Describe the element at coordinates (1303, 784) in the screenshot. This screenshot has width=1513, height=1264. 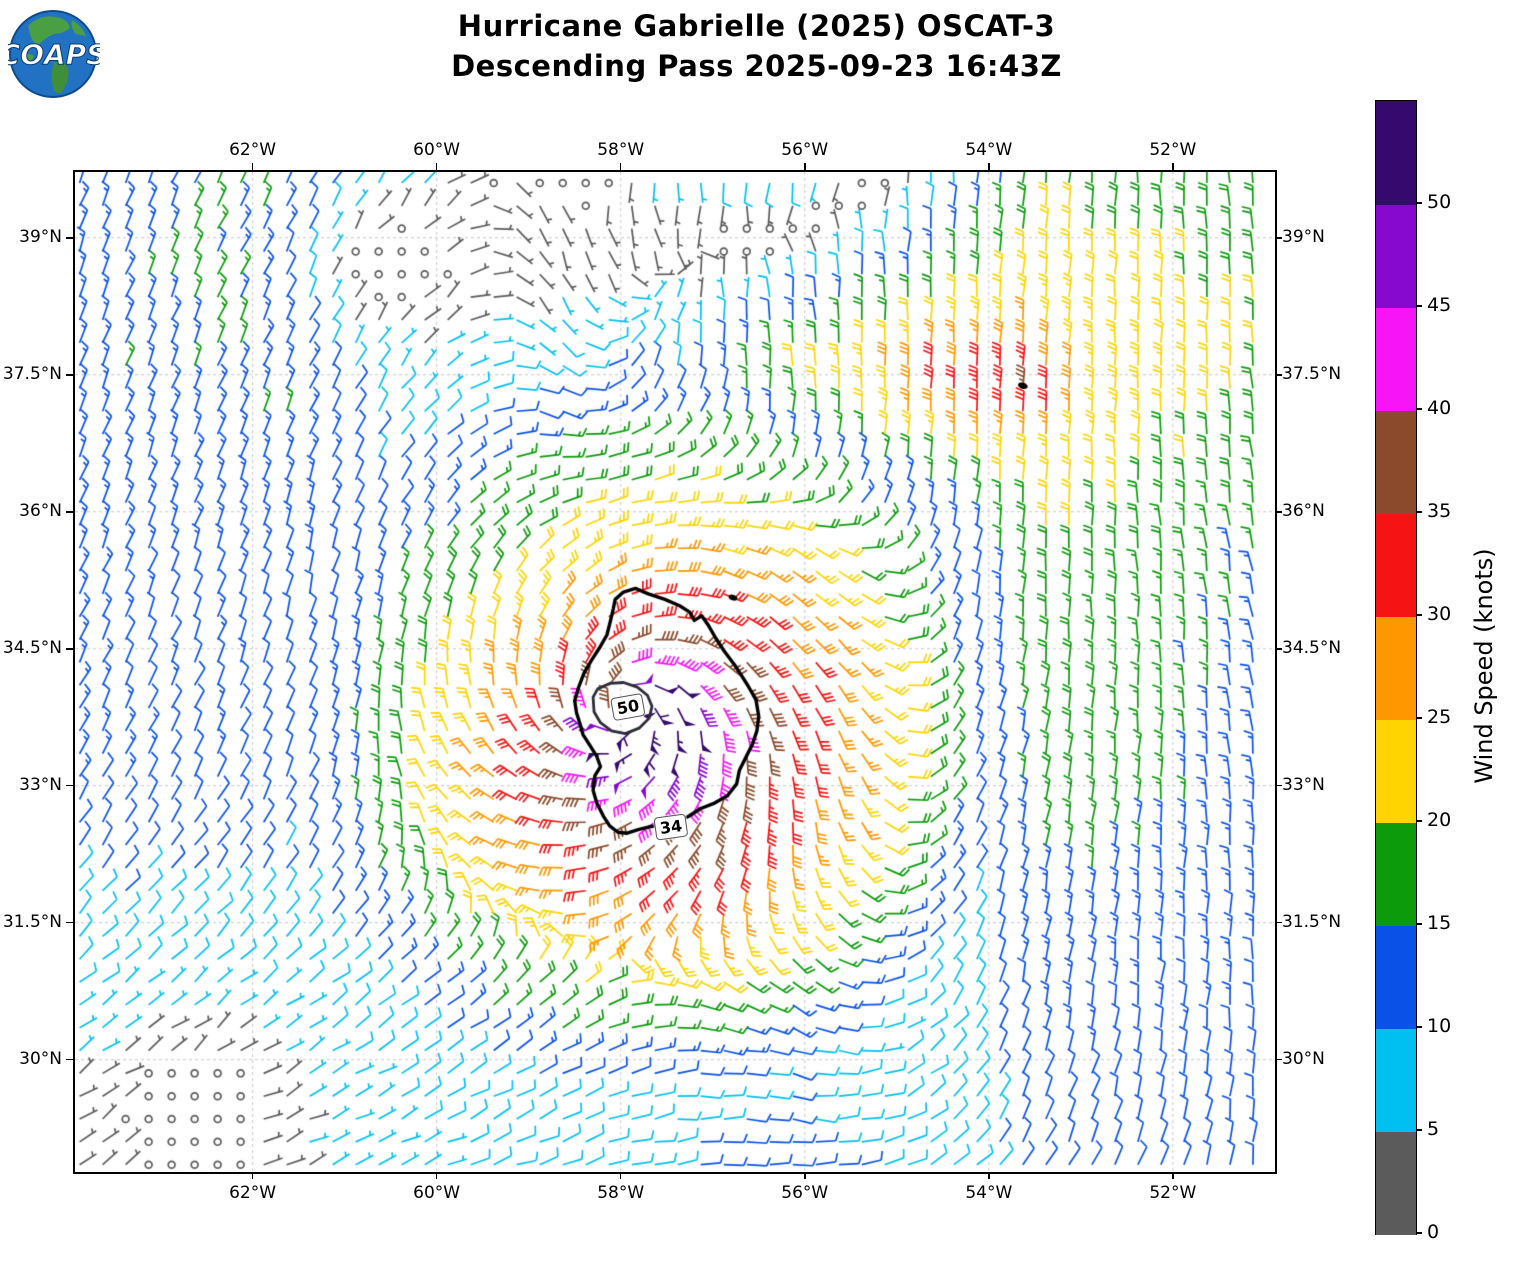
I see `lat-tick-label-right: 33°N` at that location.